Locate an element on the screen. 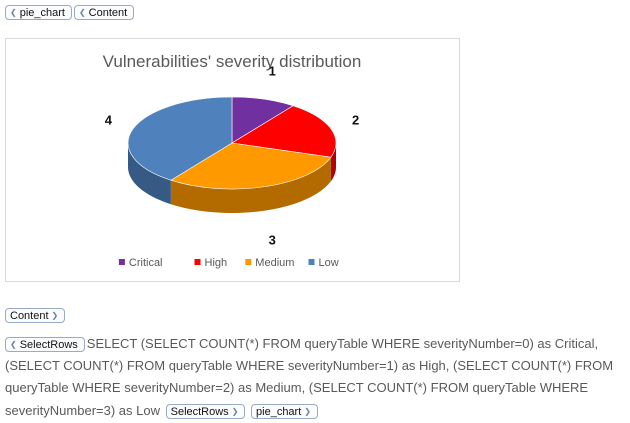 The image size is (630, 423). selectrows-close-tag: SelectRows ❯ is located at coordinates (205, 412).